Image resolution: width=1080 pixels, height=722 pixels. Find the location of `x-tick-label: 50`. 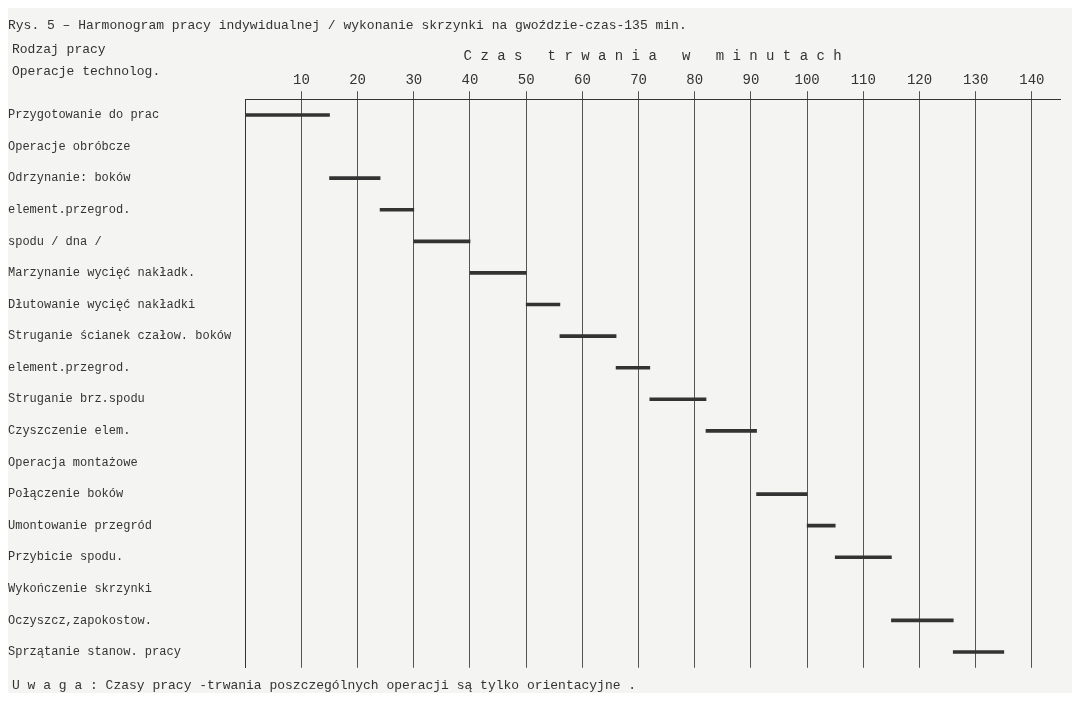

x-tick-label: 50 is located at coordinates (526, 79).